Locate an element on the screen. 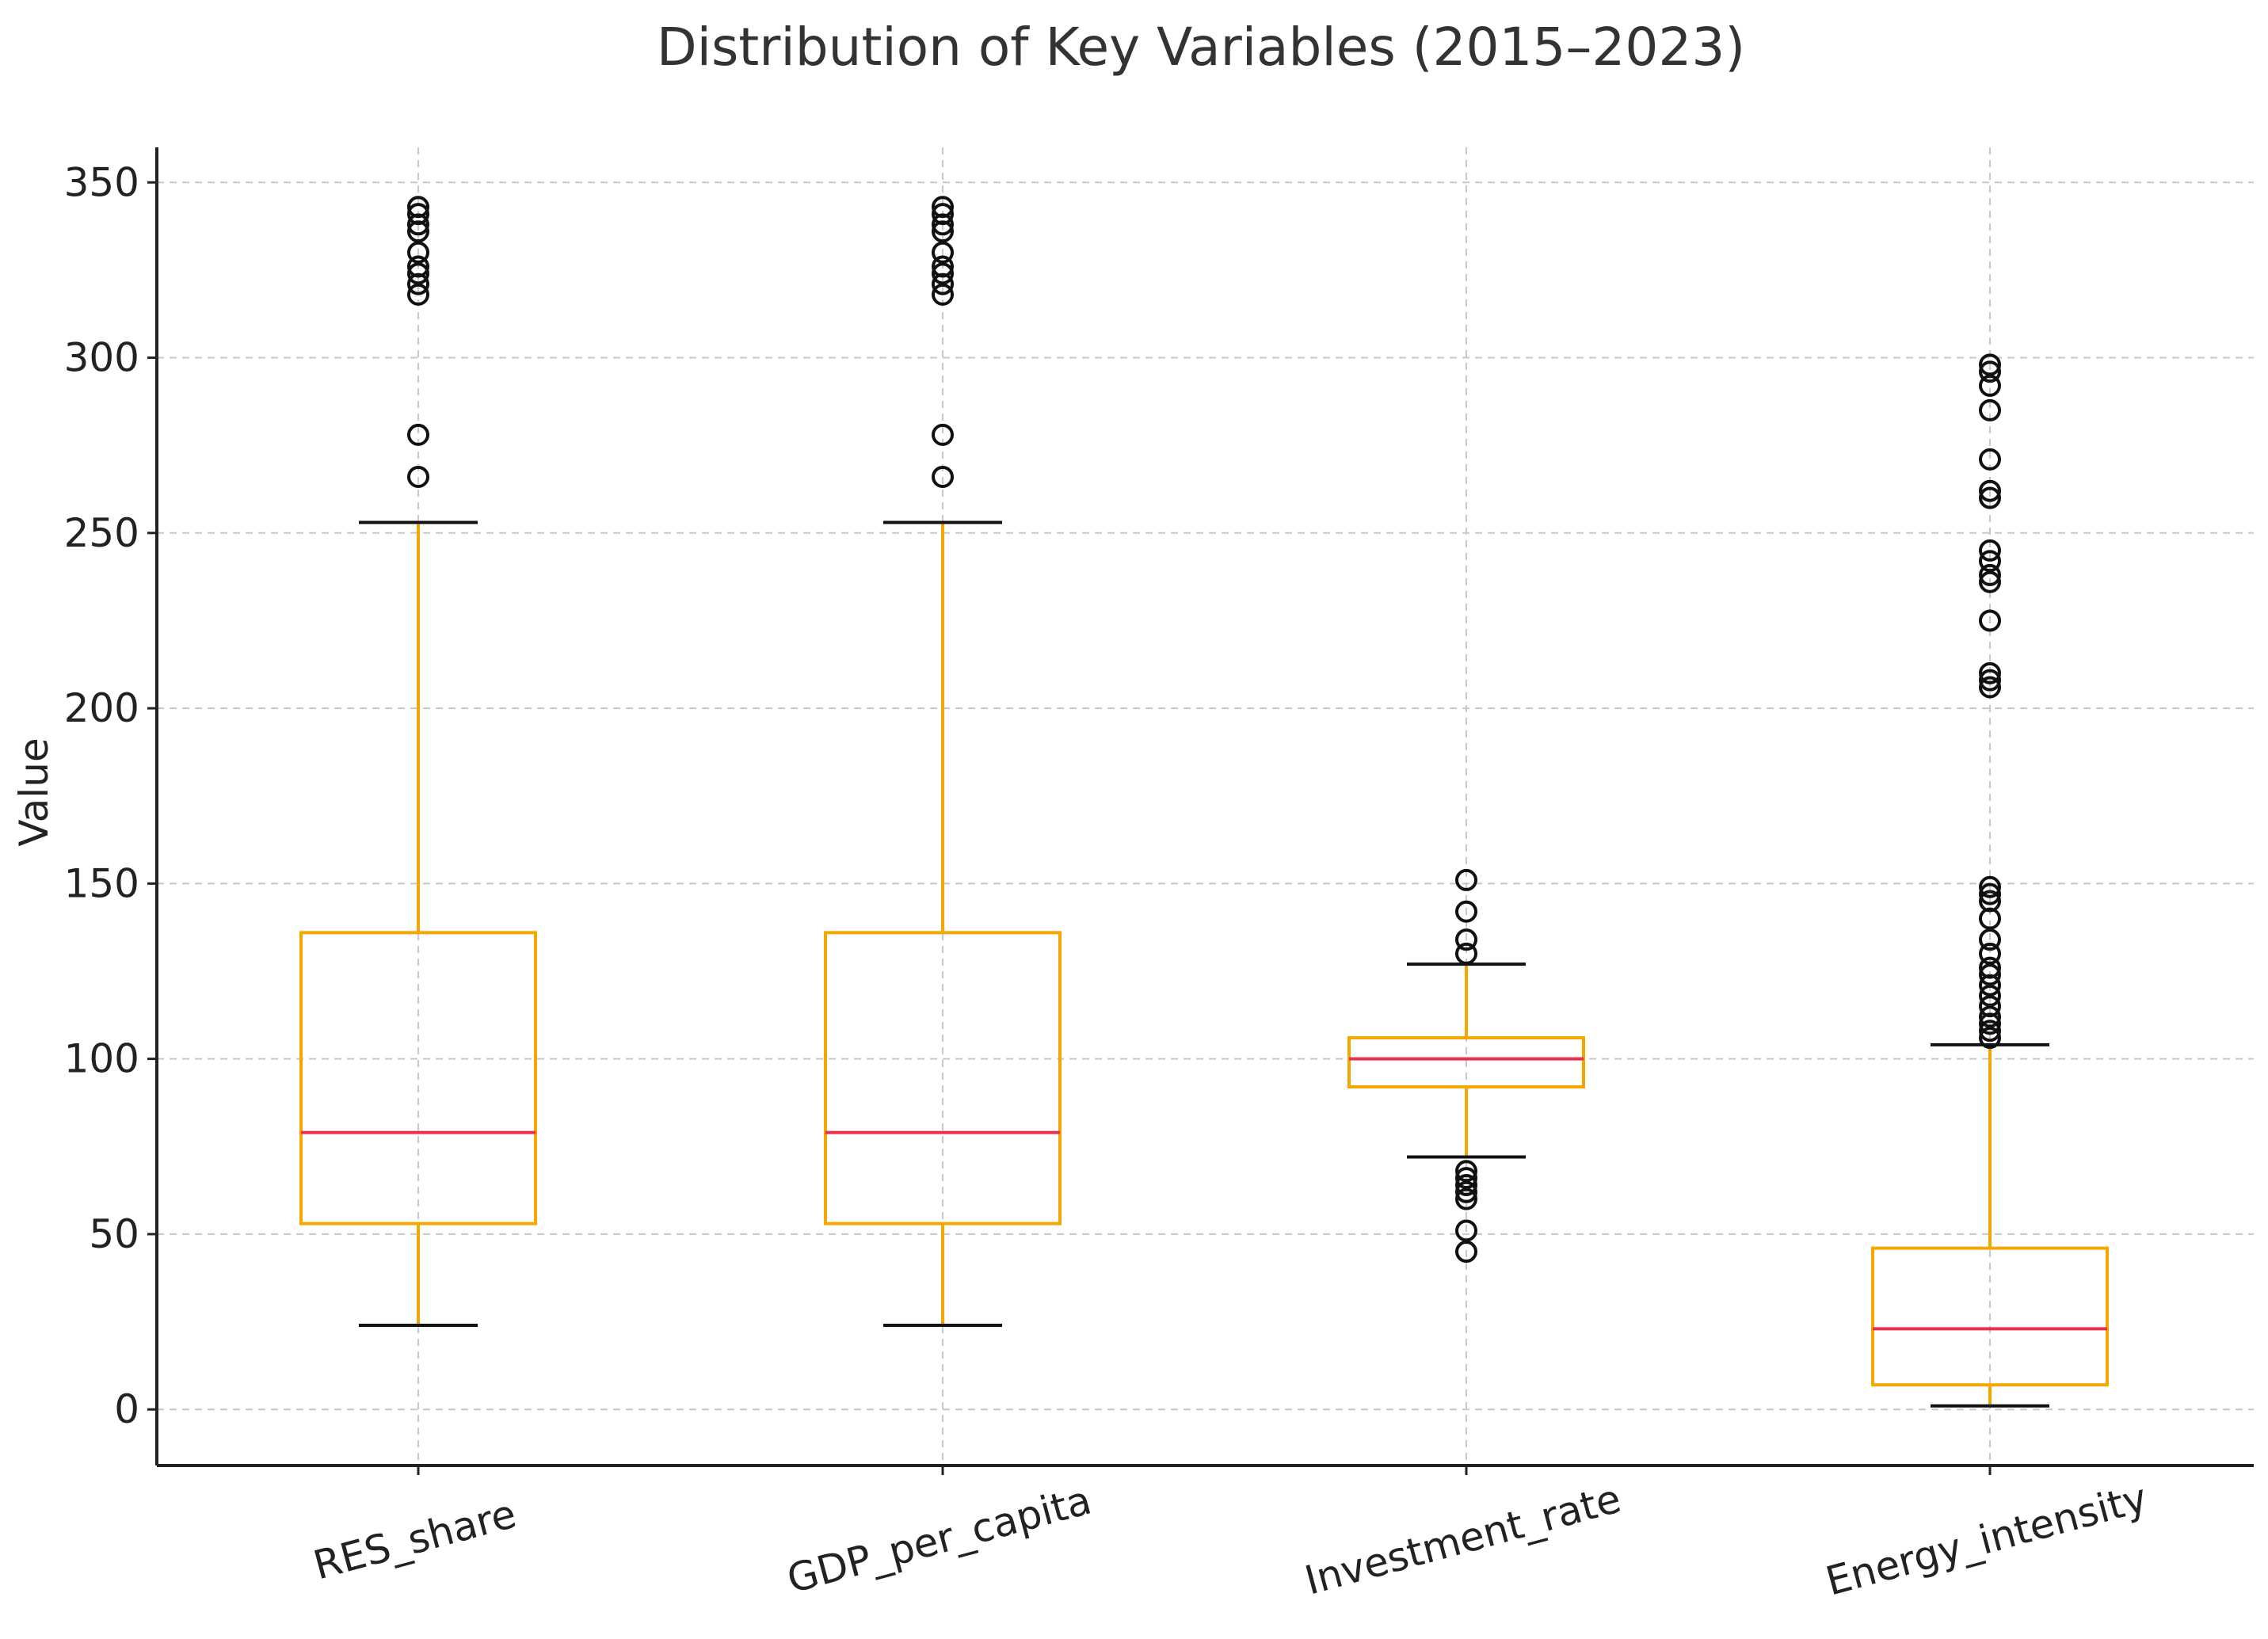  y-tick-label: 150 is located at coordinates (101, 883).